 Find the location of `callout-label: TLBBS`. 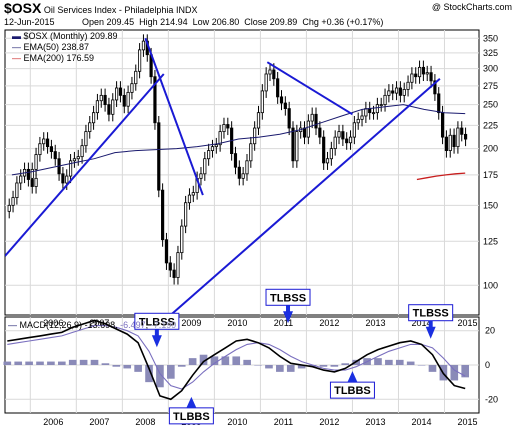

callout-label: TLBBS is located at coordinates (191, 417).